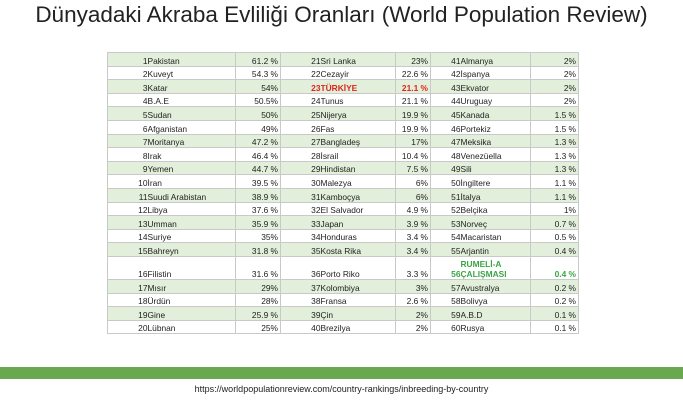 The image size is (683, 400). I want to click on country-cell: A.B.D, so click(495, 313).